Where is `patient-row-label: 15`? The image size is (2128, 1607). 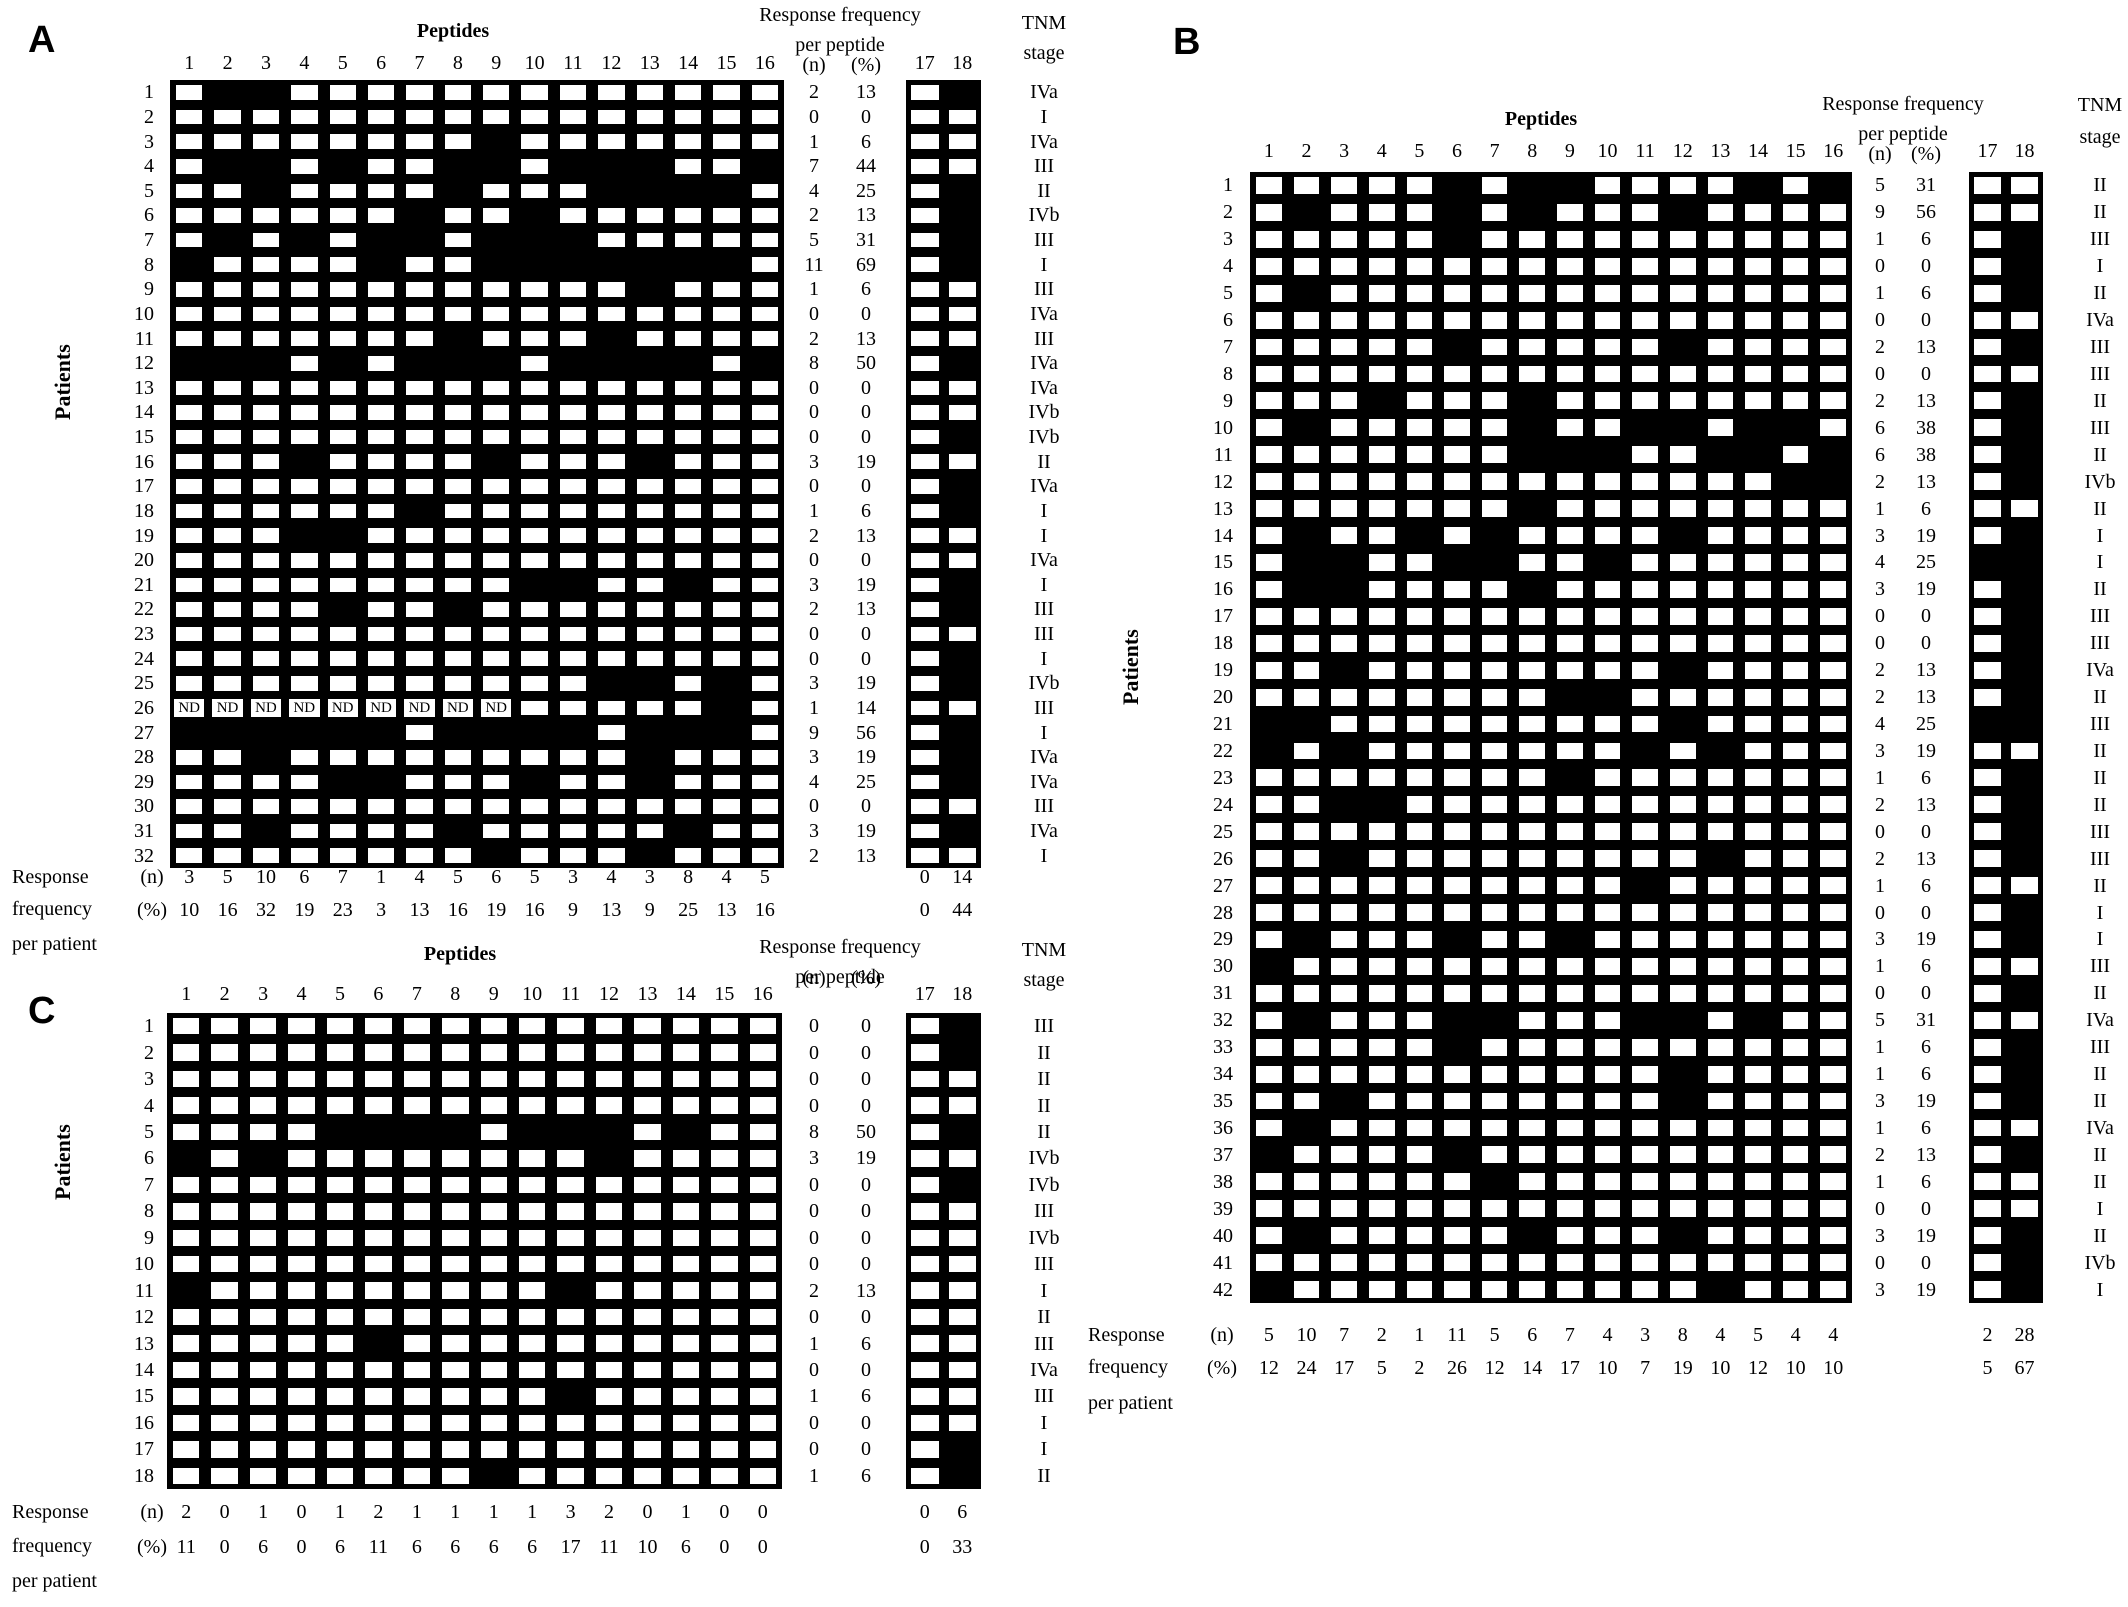
patient-row-label: 15 is located at coordinates (144, 1396).